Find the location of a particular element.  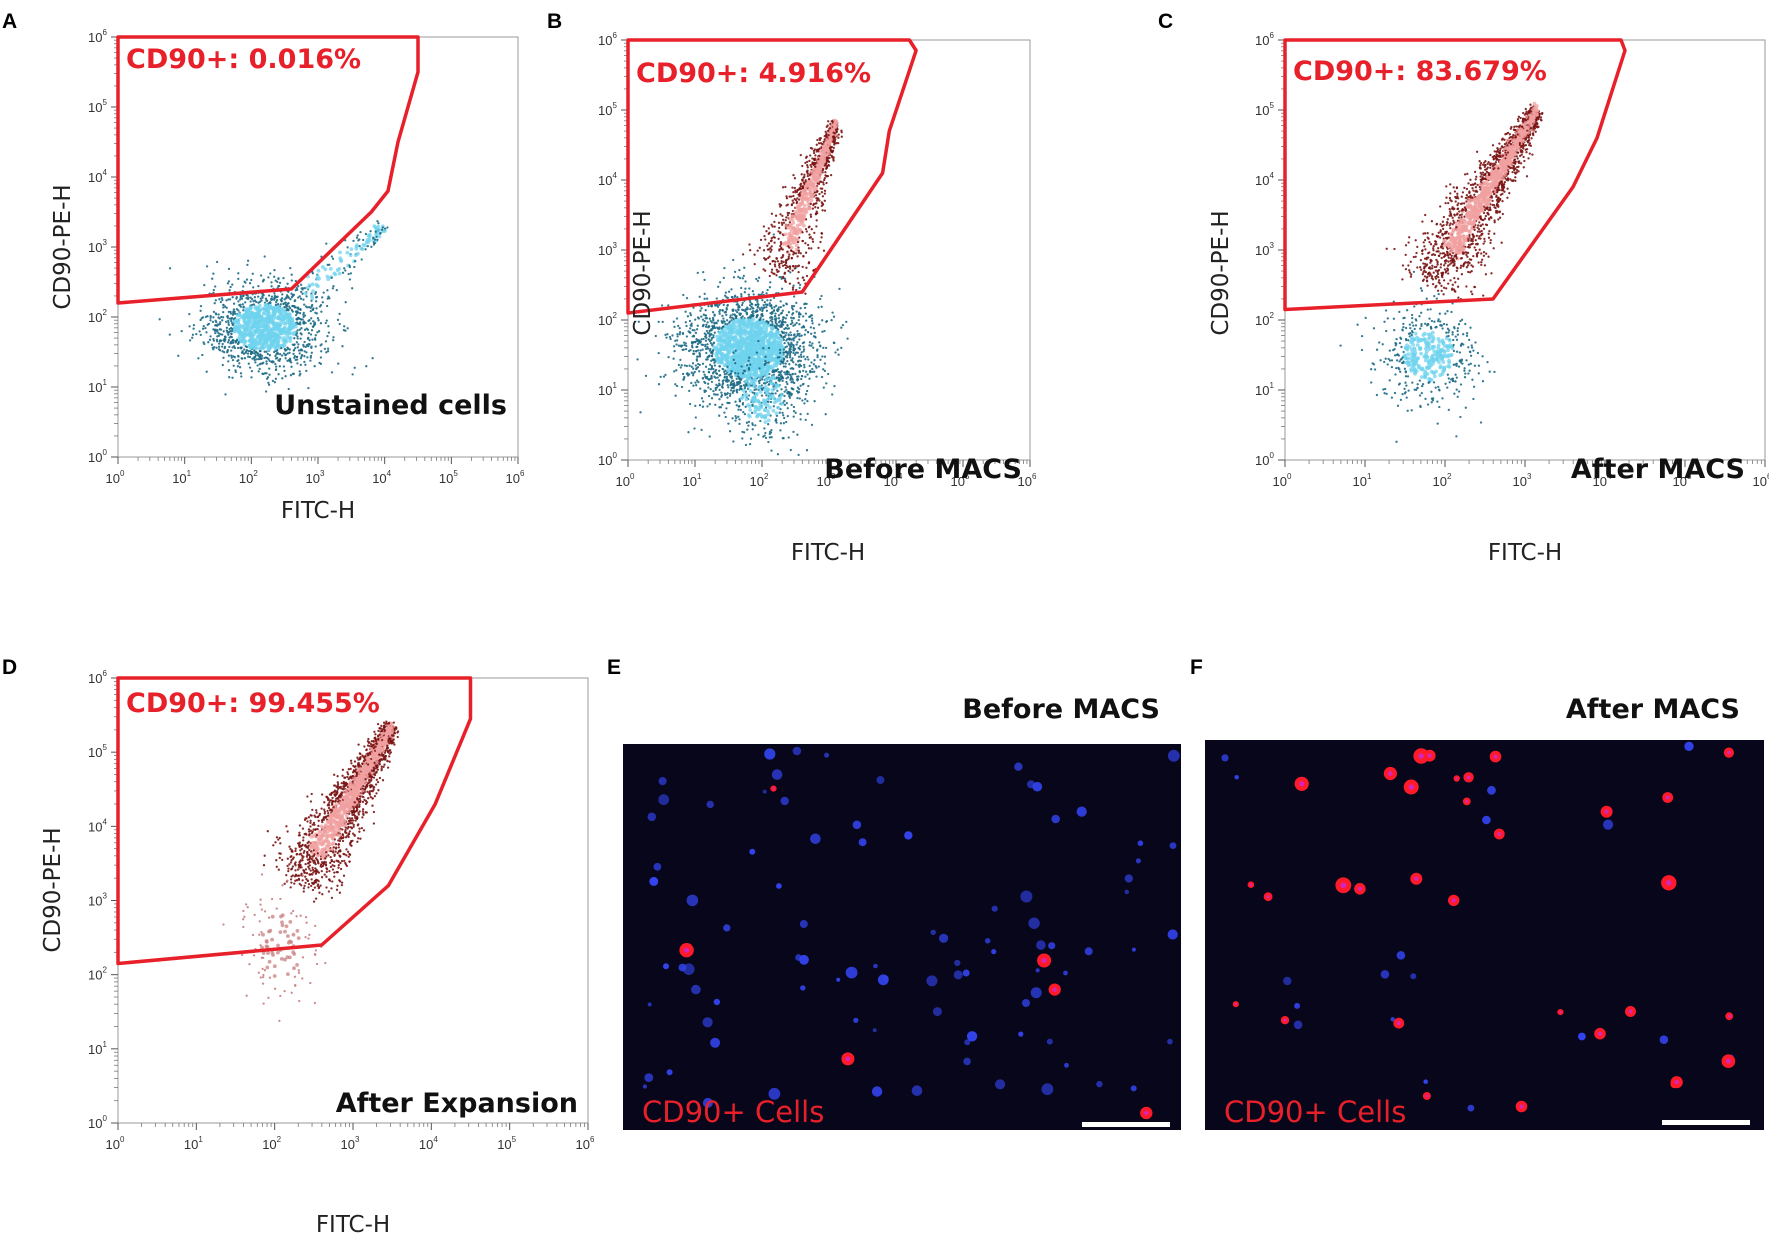

y-tick-label: 100 is located at coordinates (607, 459).